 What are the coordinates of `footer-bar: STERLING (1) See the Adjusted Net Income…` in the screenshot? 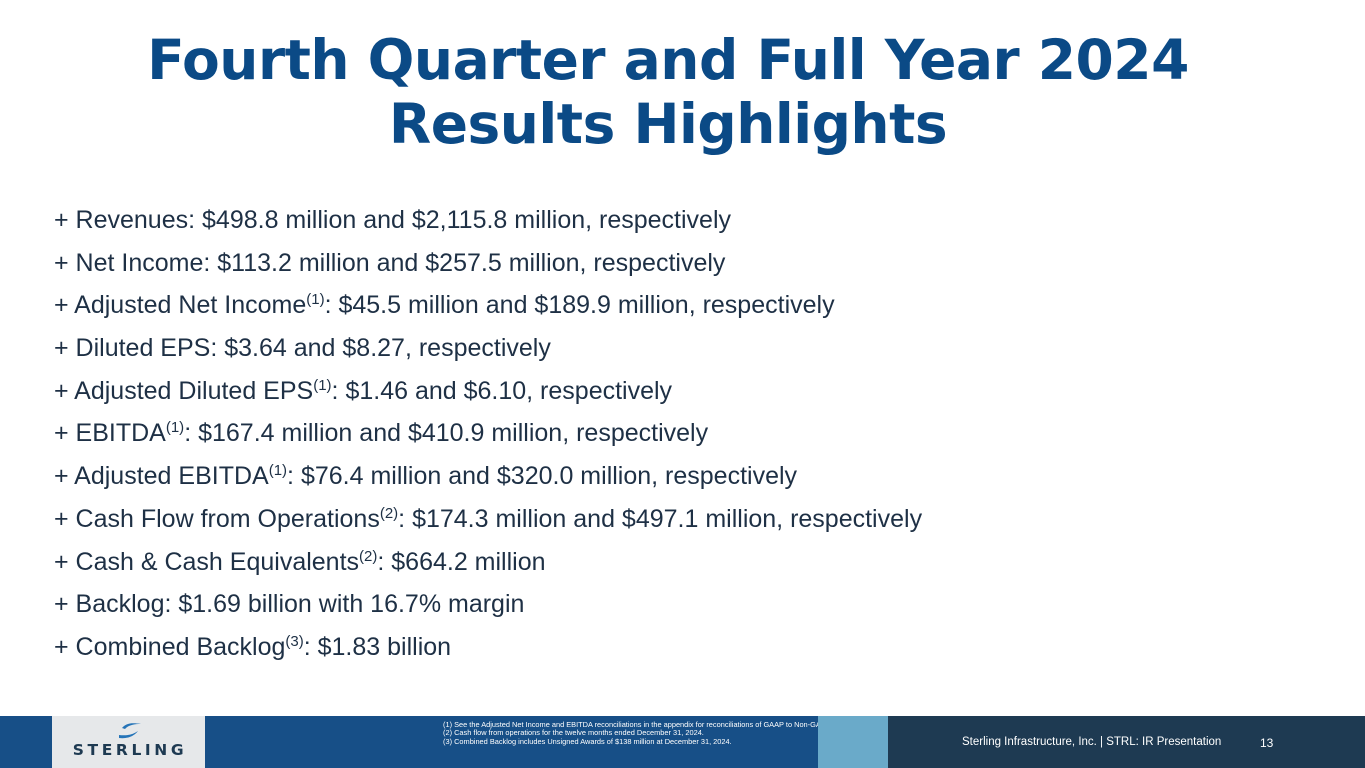 It's located at (682, 742).